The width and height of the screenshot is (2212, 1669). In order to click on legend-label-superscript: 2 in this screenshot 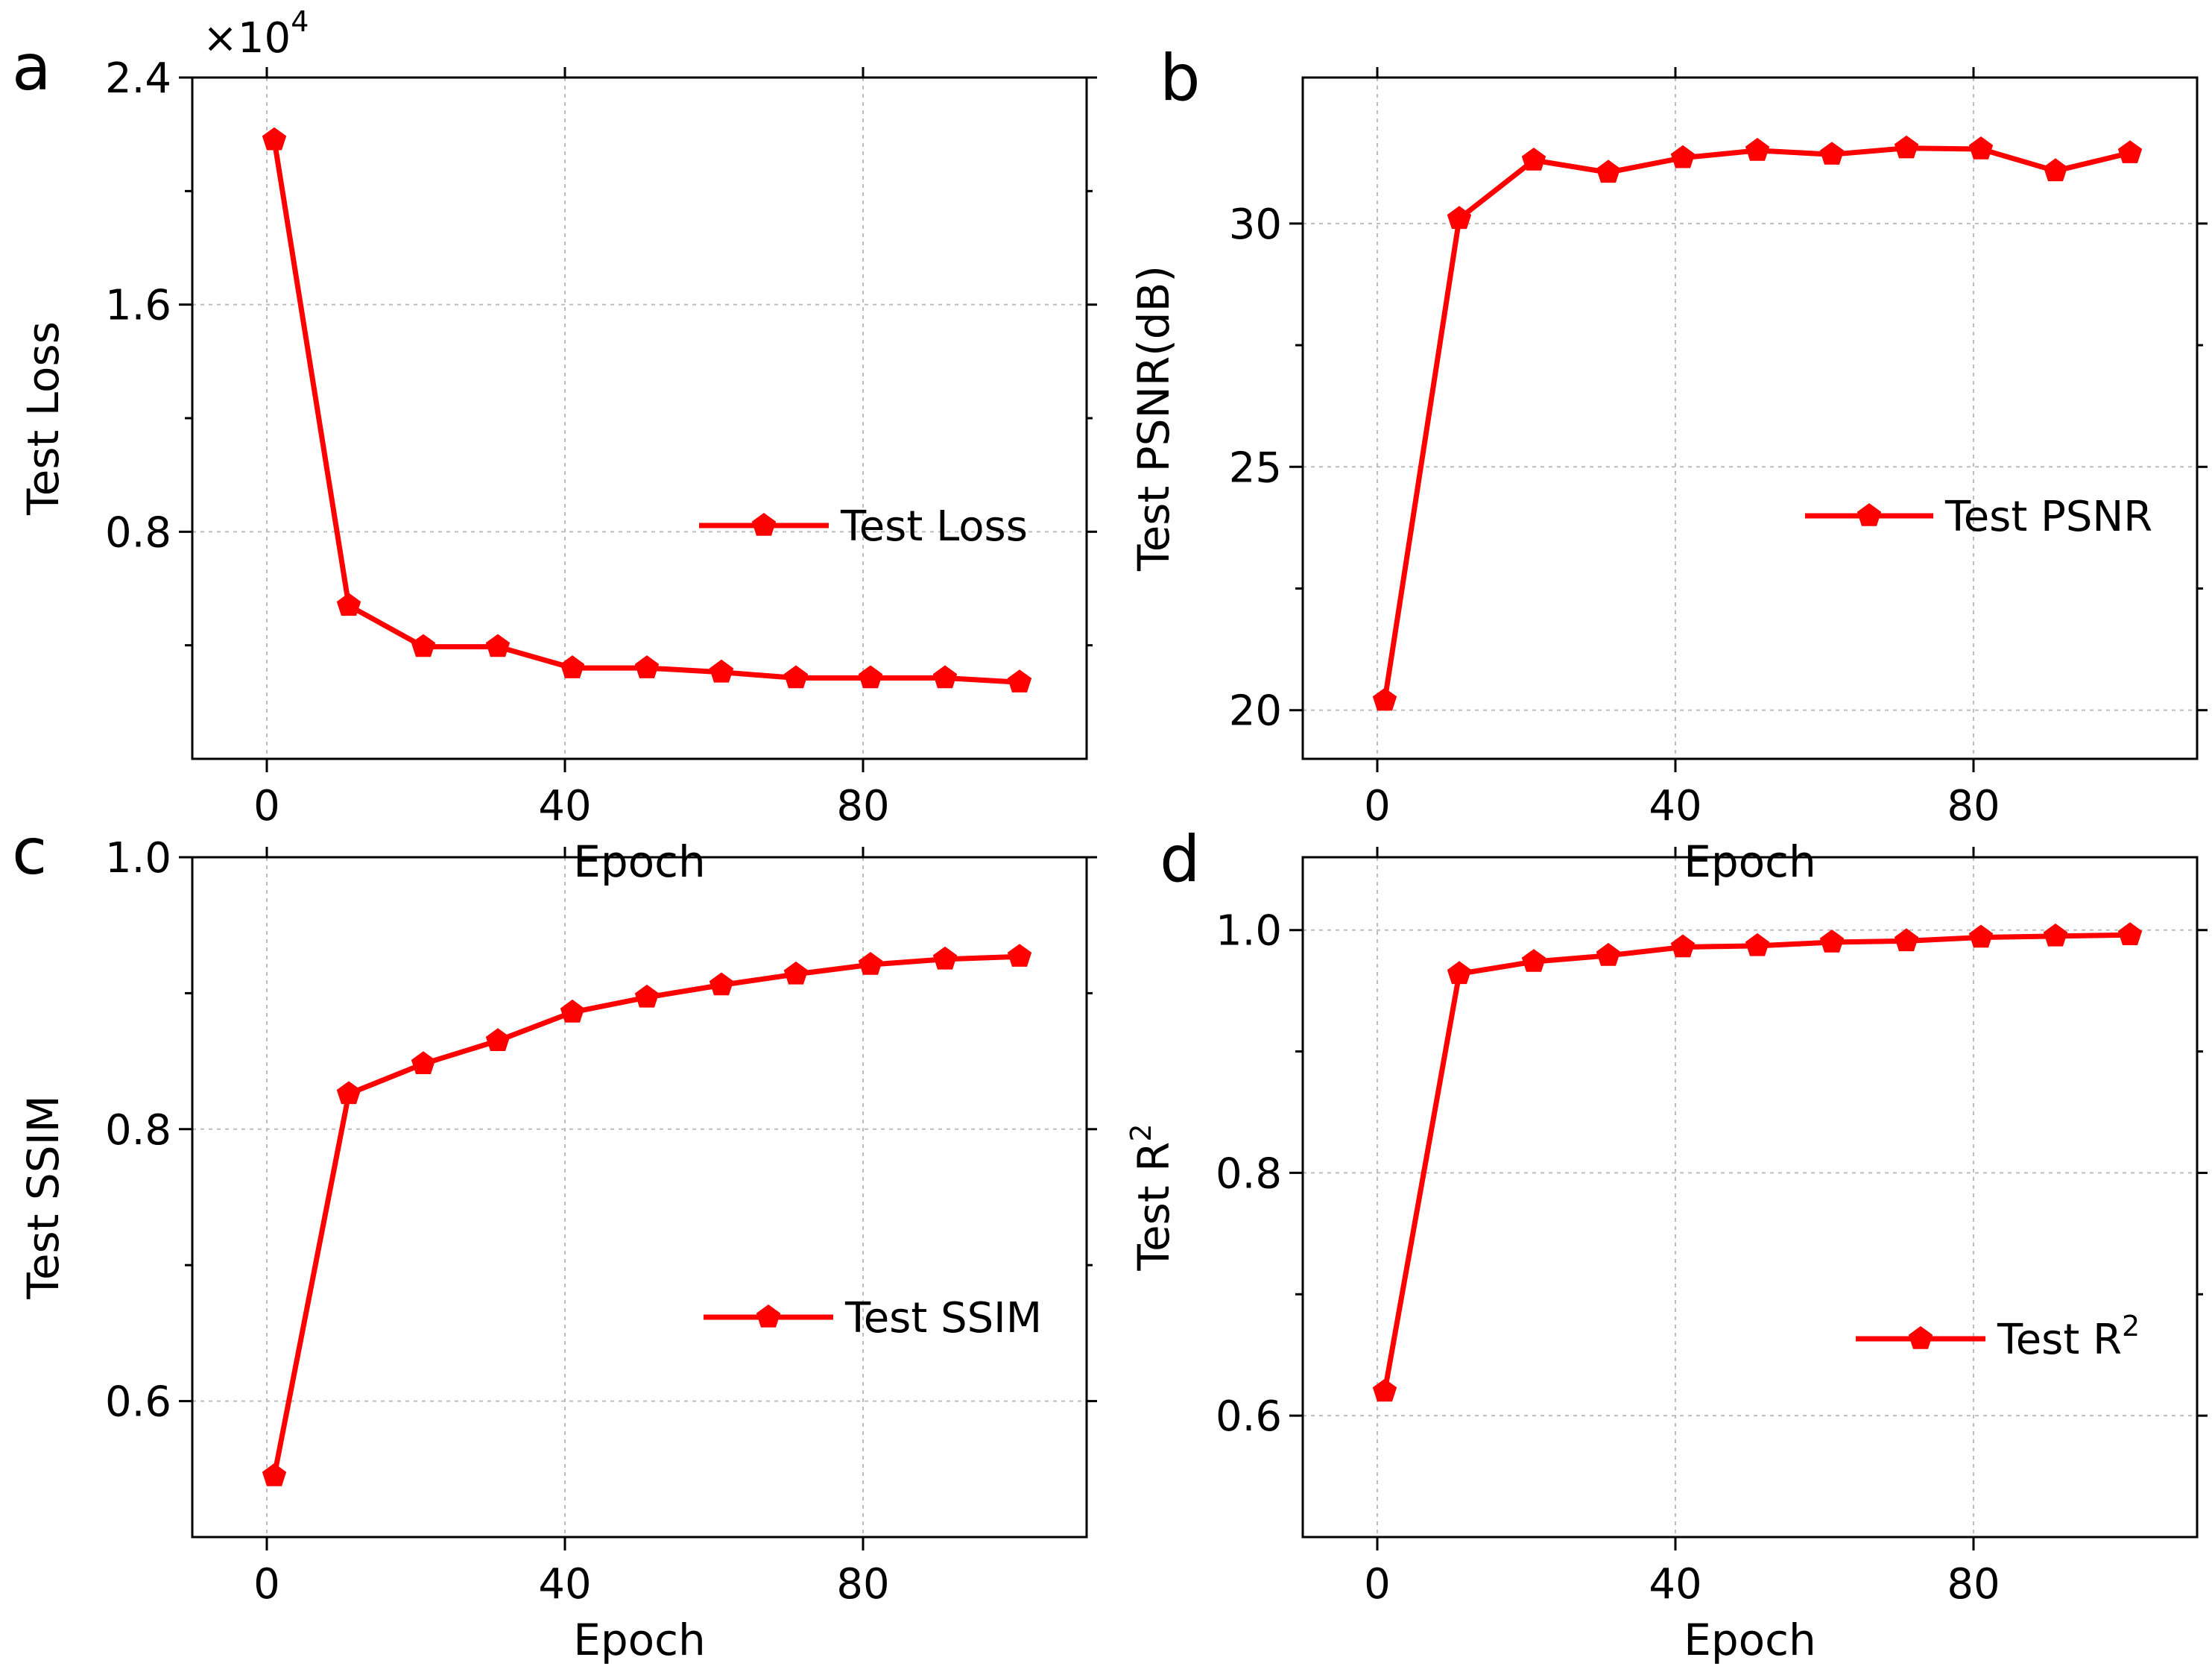, I will do `click(2131, 1326)`.